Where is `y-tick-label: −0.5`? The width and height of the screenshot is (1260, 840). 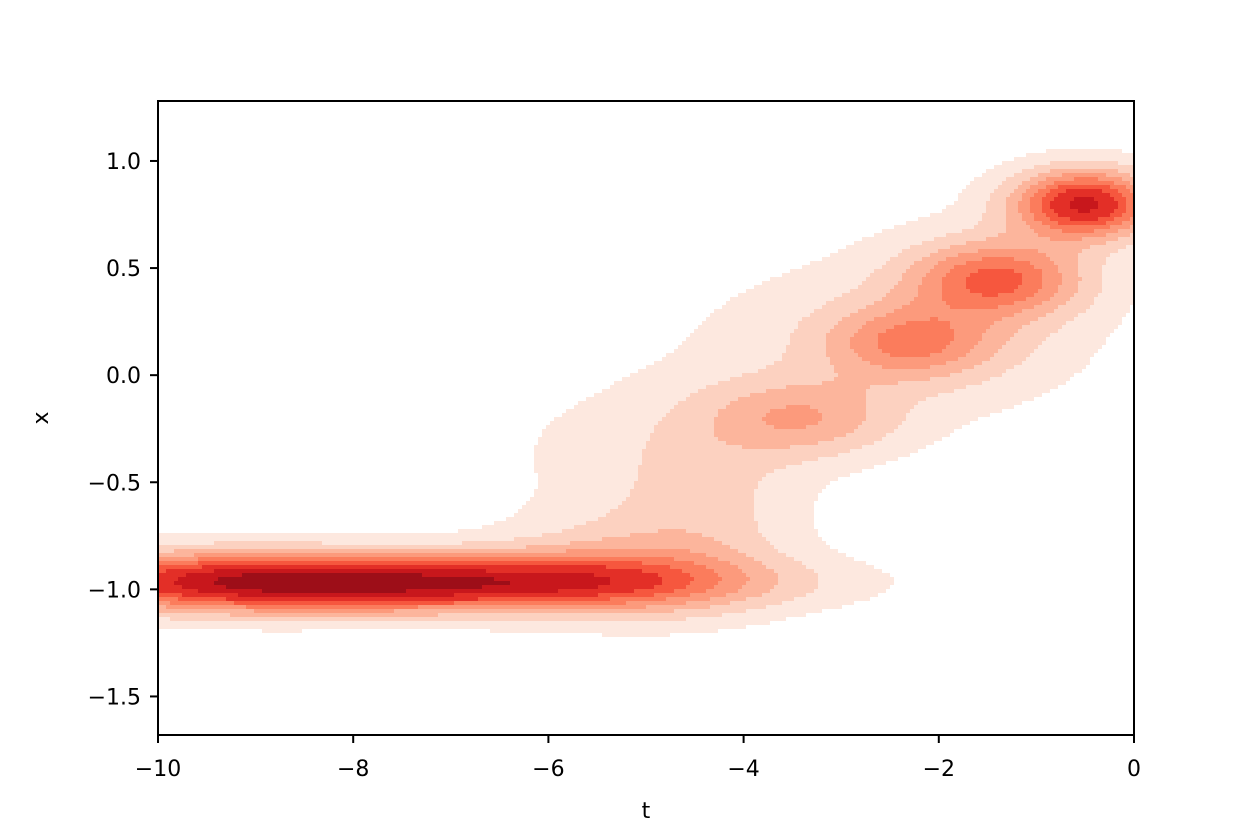
y-tick-label: −0.5 is located at coordinates (114, 483).